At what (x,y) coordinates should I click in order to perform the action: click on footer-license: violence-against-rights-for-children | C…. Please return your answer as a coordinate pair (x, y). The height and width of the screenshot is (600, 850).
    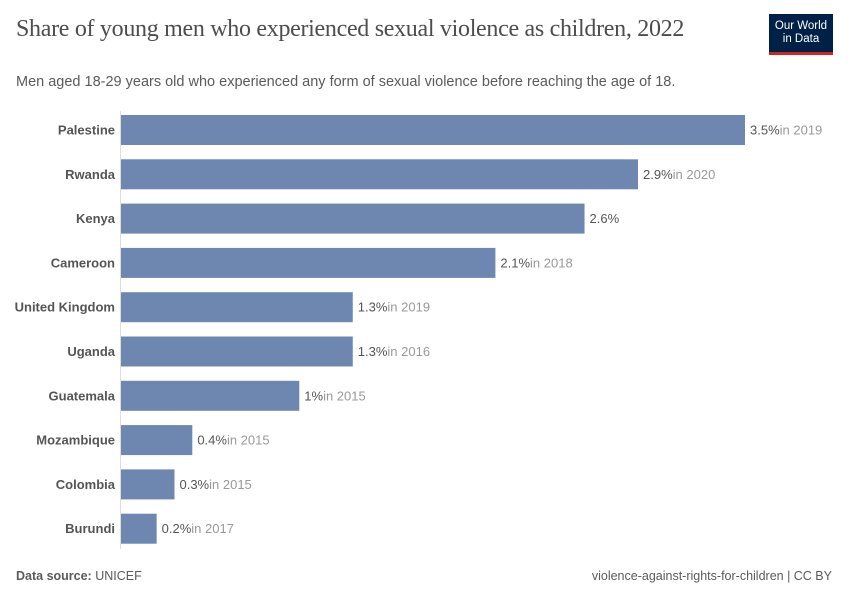
    Looking at the image, I should click on (711, 576).